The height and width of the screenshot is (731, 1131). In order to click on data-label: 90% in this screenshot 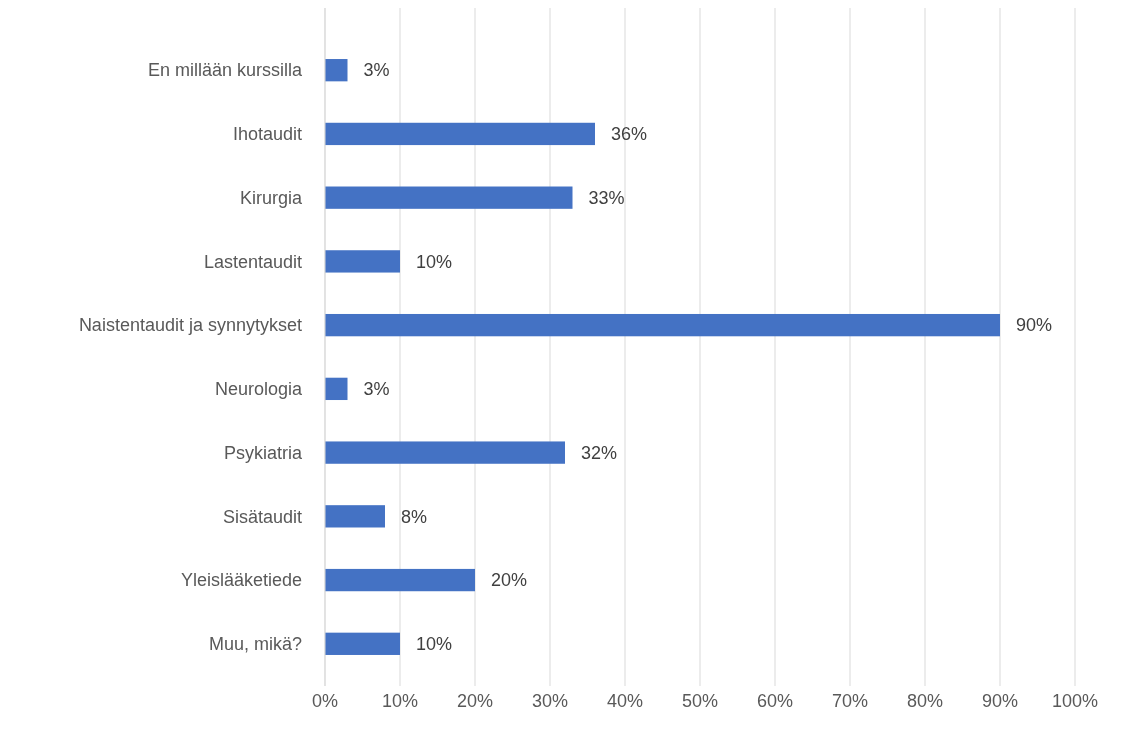, I will do `click(1034, 325)`.